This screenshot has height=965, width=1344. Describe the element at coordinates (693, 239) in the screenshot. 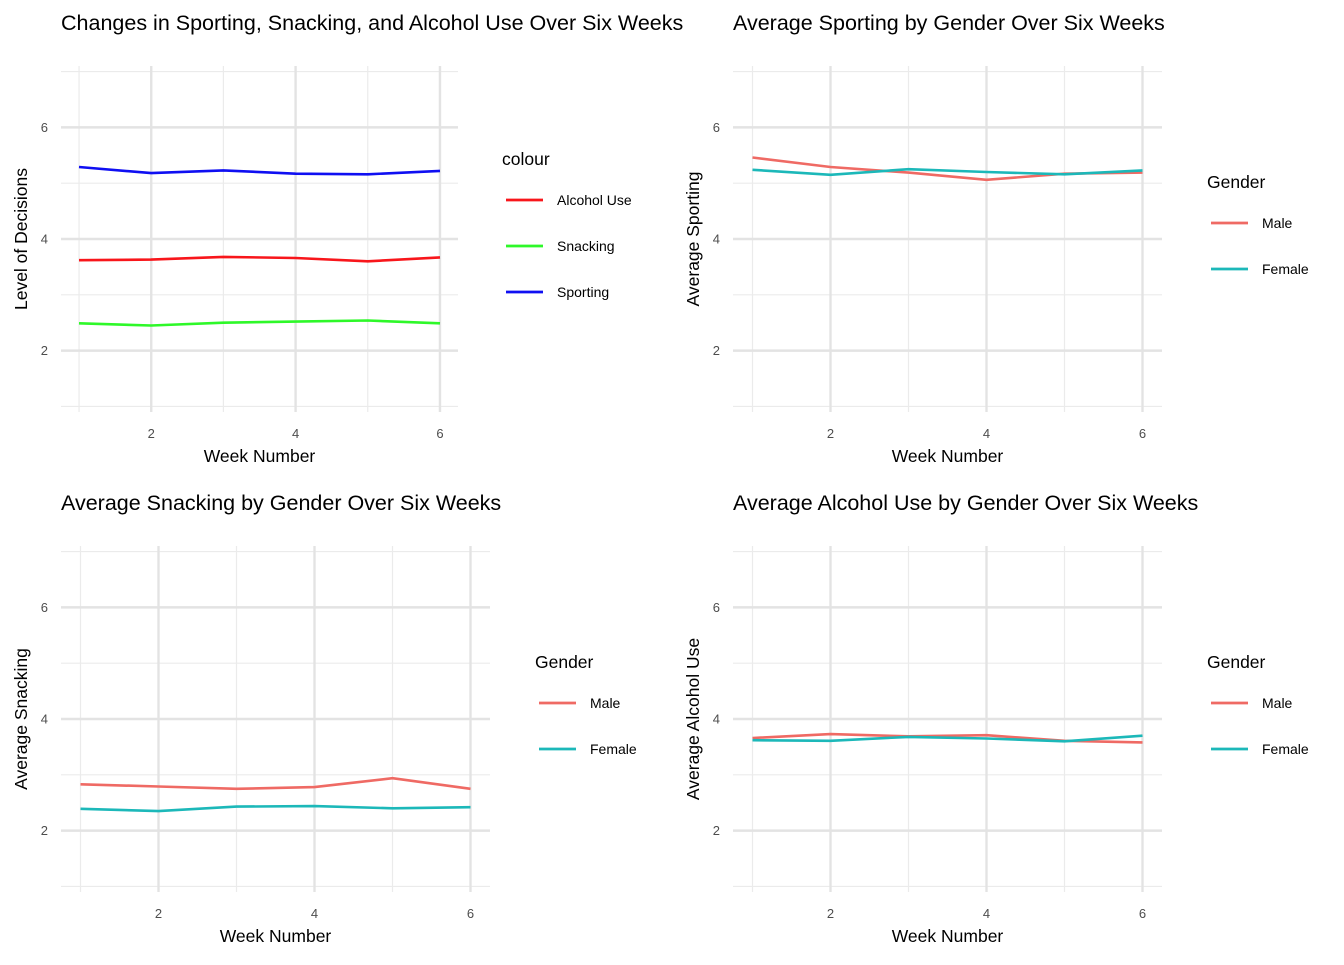

I see `y-axis-label: Average Sporting` at that location.